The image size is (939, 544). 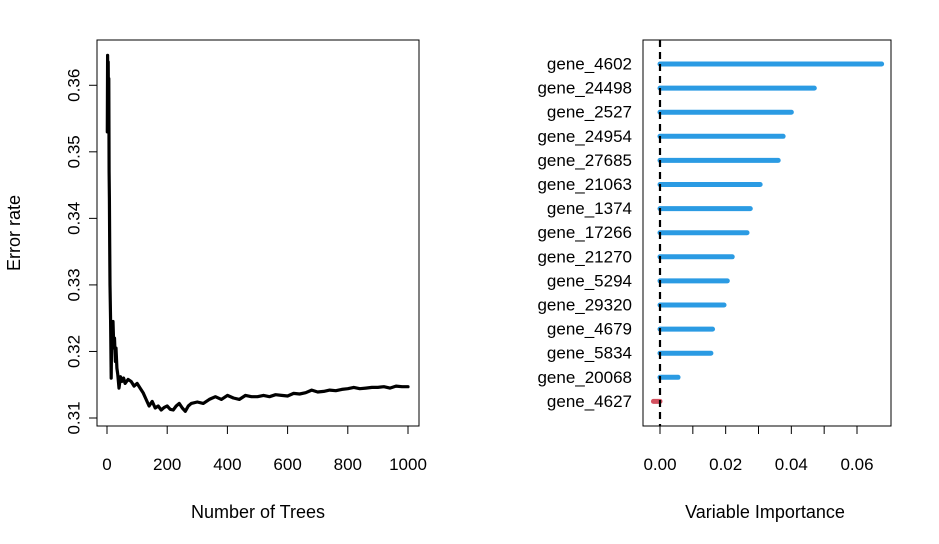 What do you see at coordinates (589, 329) in the screenshot?
I see `gene-label: gene_4679` at bounding box center [589, 329].